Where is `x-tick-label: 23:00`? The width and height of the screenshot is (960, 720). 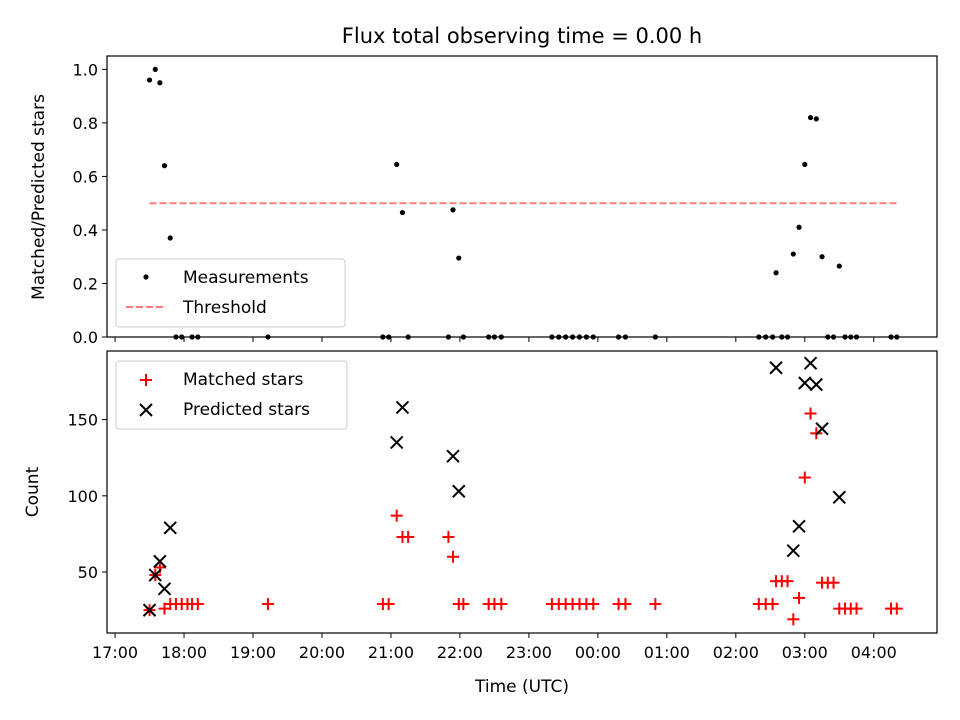
x-tick-label: 23:00 is located at coordinates (529, 652).